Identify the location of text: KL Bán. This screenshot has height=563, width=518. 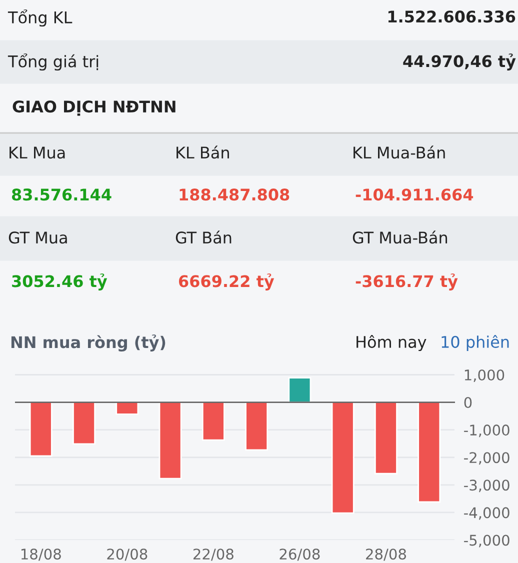
(202, 152).